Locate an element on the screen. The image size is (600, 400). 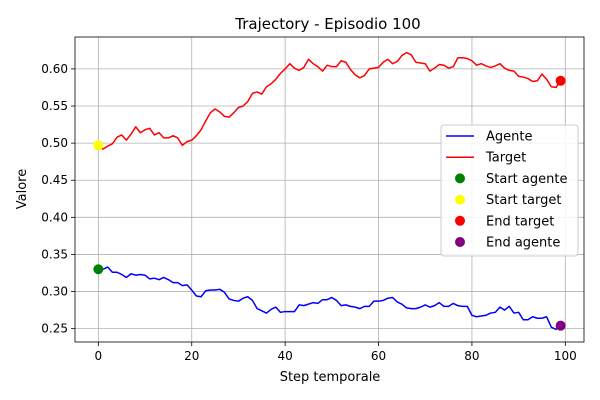
y-tick-label: 0.55 is located at coordinates (54, 106).